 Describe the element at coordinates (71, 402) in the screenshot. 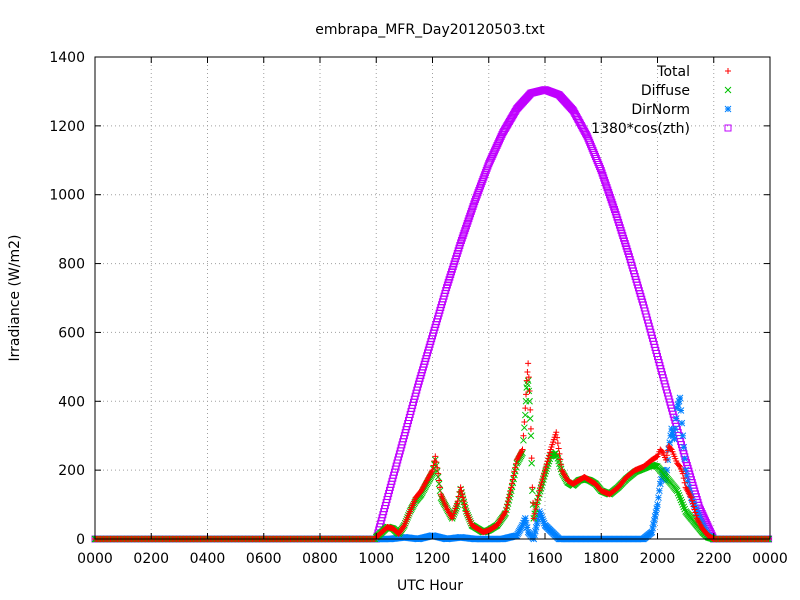

I see `y-tick-label: 400` at that location.